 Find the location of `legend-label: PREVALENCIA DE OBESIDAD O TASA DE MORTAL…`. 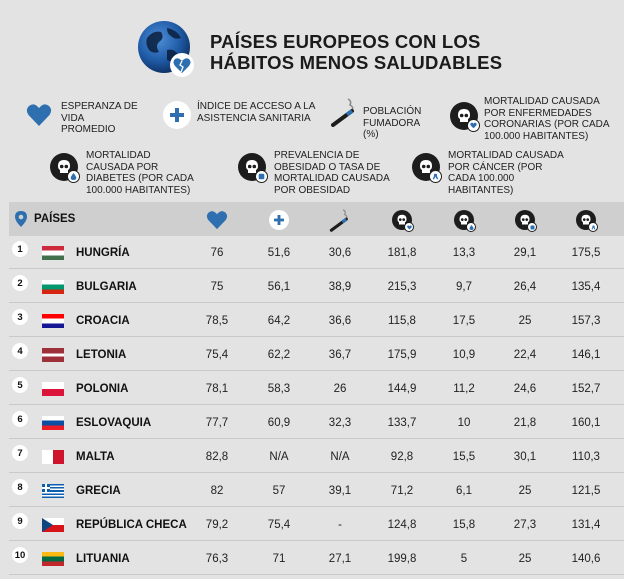

legend-label: PREVALENCIA DE OBESIDAD O TASA DE MORTAL… is located at coordinates (332, 173).